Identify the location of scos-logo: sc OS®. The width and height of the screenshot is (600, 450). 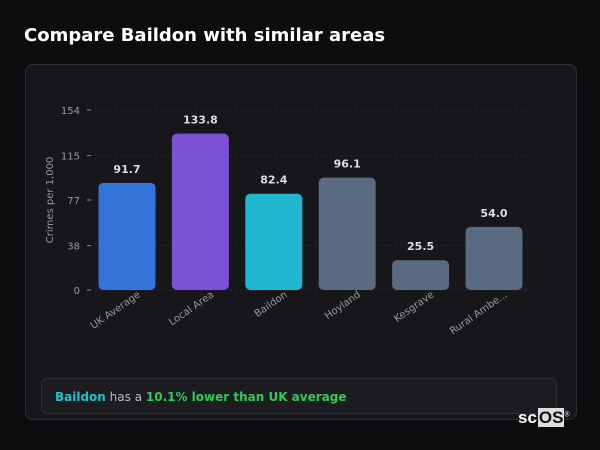
(543, 418).